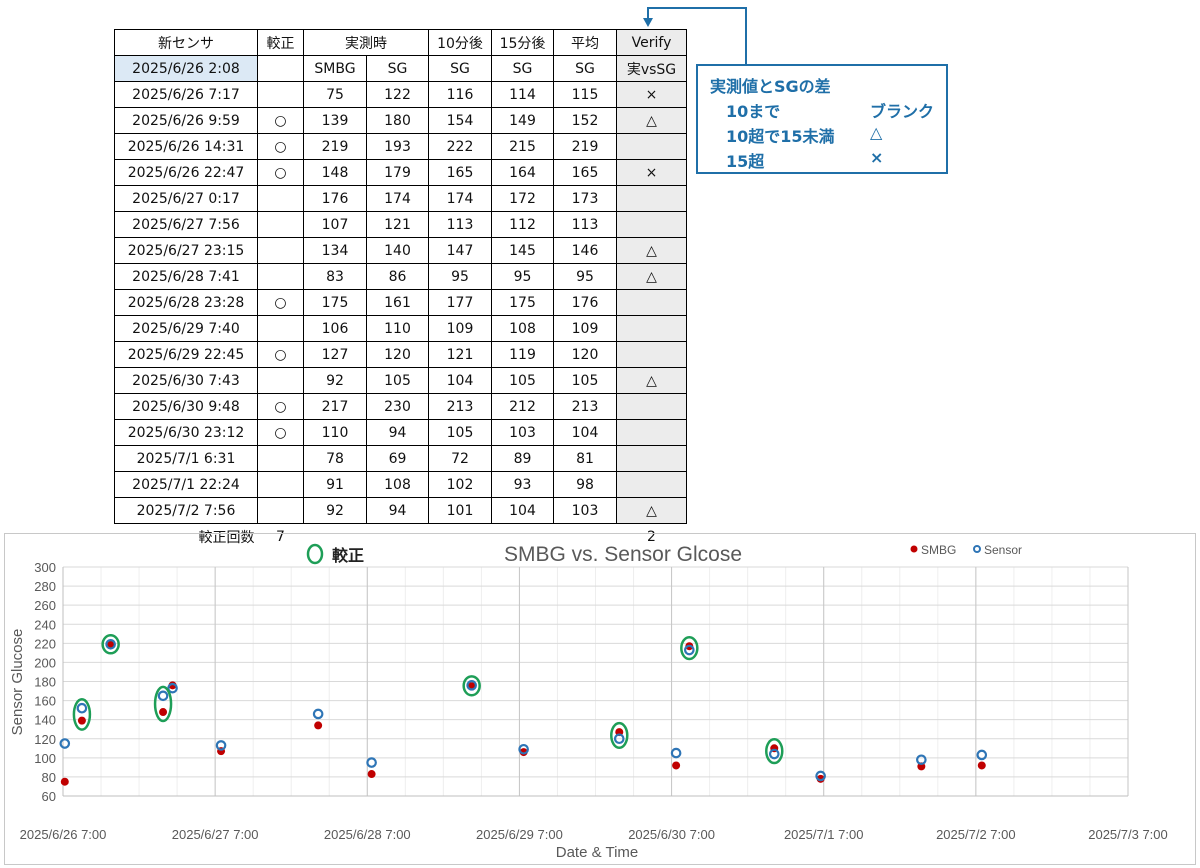 Image resolution: width=1200 pixels, height=868 pixels. What do you see at coordinates (585, 406) in the screenshot?
I see `cell-sg-average: 213` at bounding box center [585, 406].